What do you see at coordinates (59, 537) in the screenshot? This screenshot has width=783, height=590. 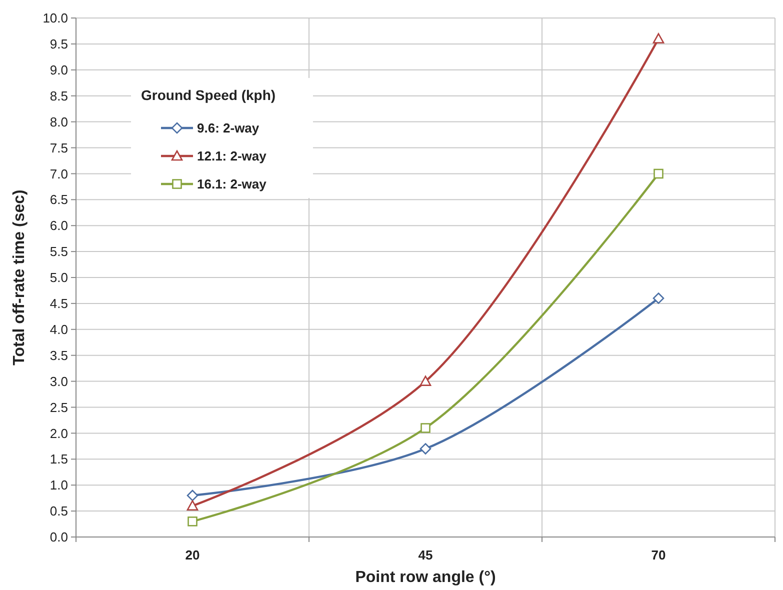 I see `y-tick-label: 0.0` at bounding box center [59, 537].